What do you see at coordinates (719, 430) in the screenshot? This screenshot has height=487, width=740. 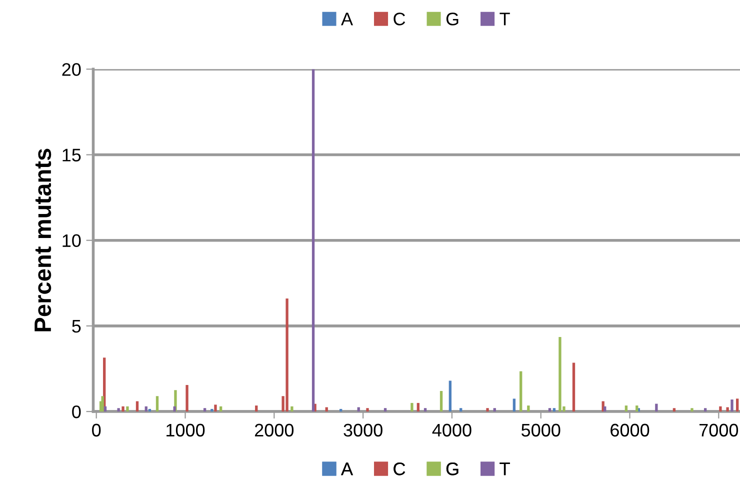 I see `x-tick-label: 7000` at bounding box center [719, 430].